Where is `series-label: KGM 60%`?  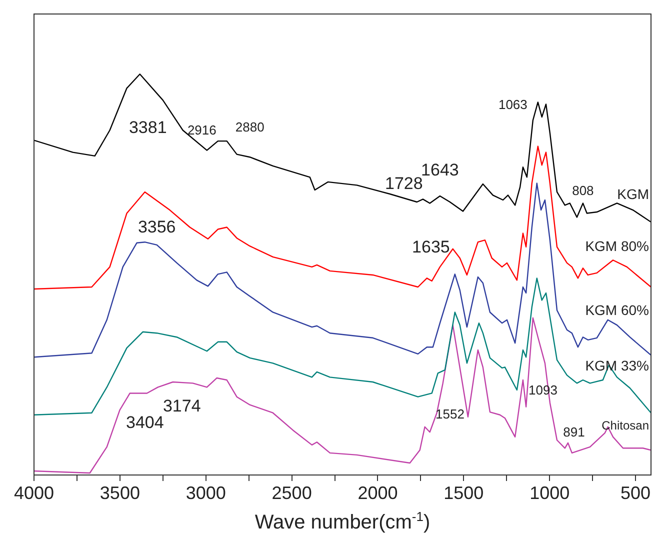
series-label: KGM 60% is located at coordinates (617, 310).